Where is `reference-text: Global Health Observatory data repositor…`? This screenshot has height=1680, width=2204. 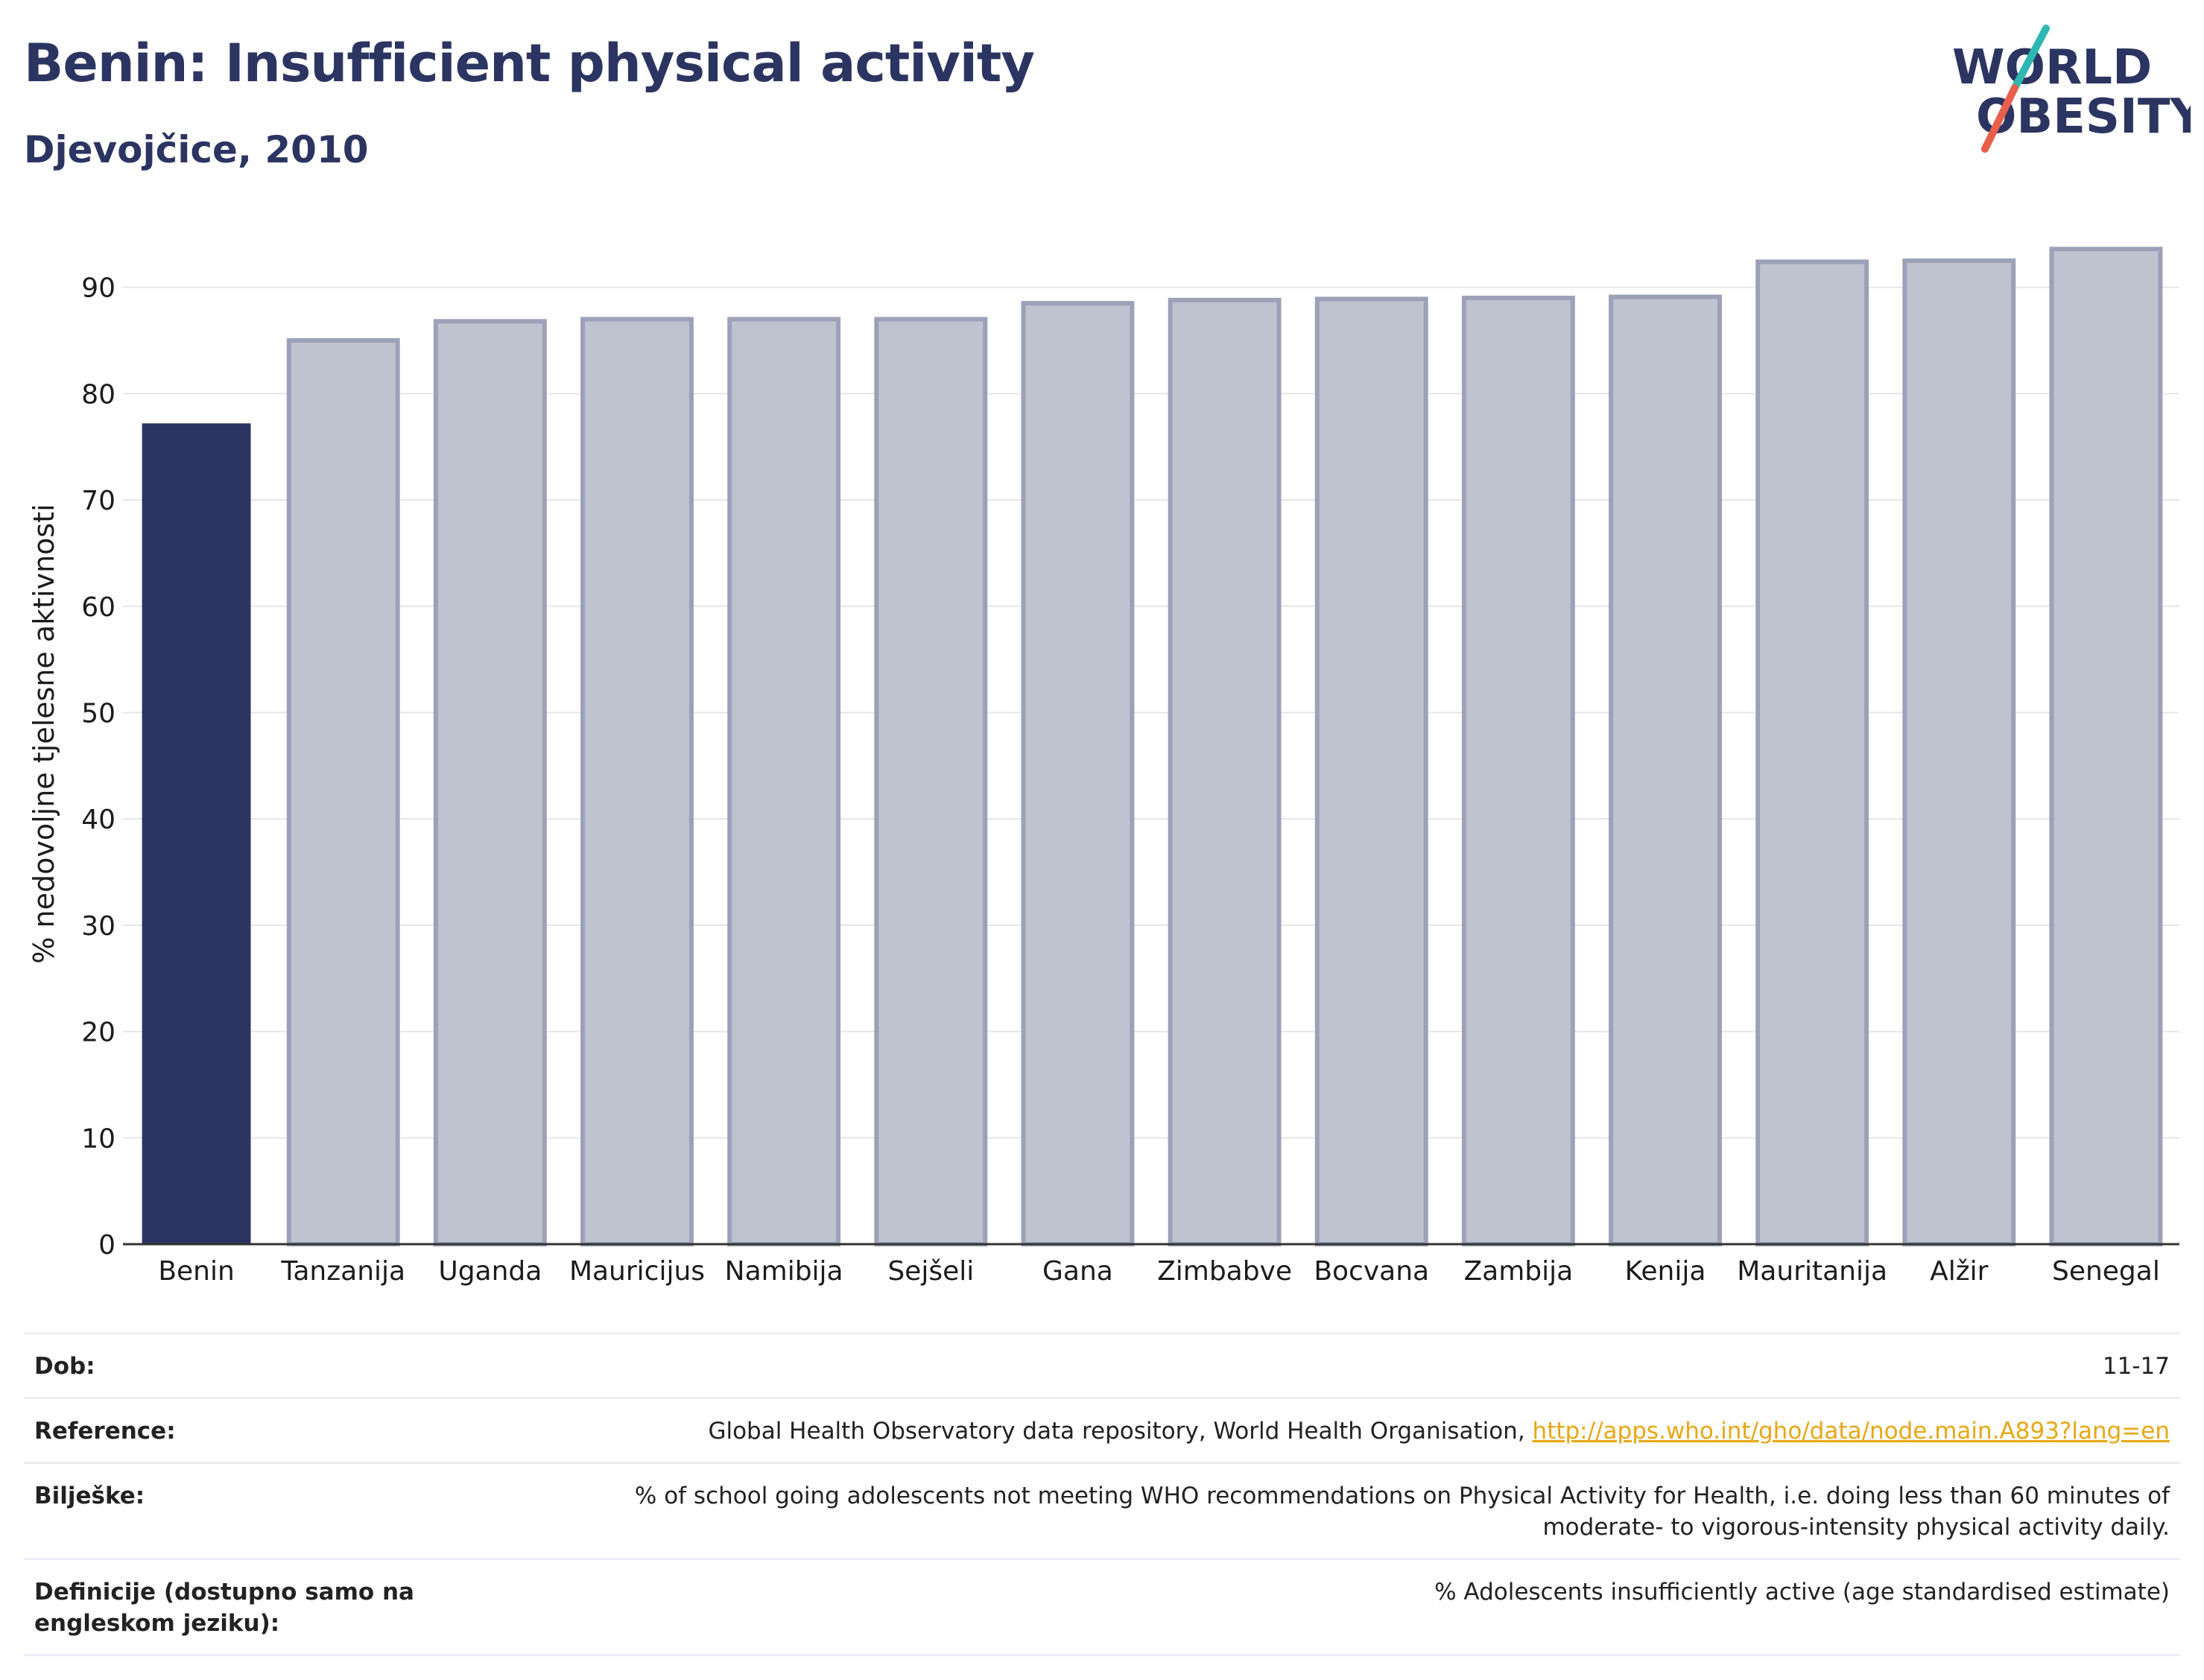
reference-text: Global Health Observatory data repositor… is located at coordinates (1120, 1431).